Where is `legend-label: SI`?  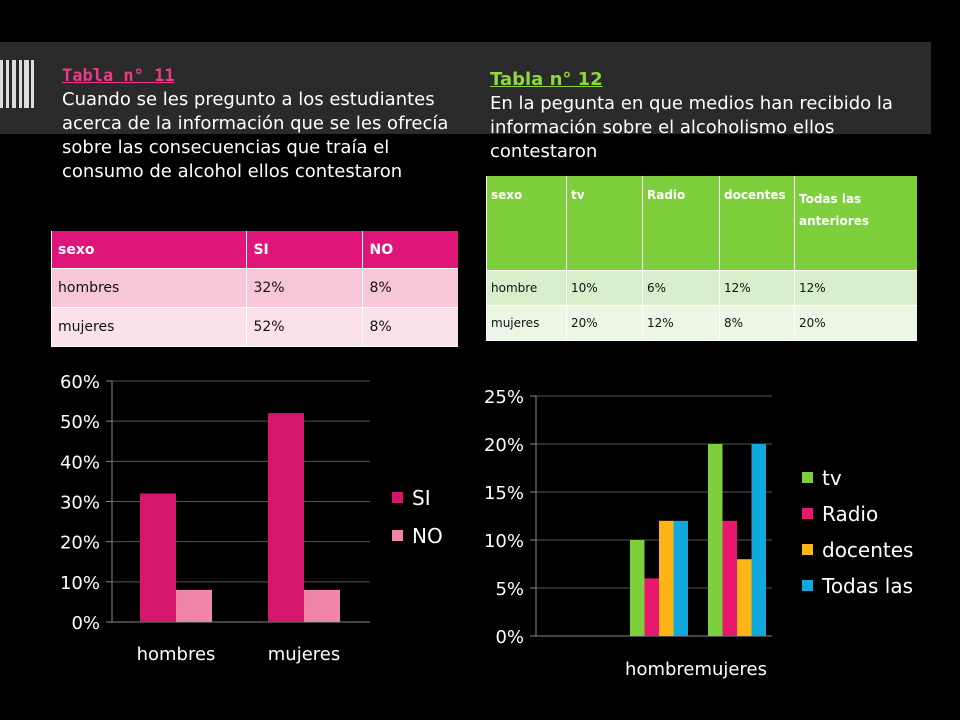 legend-label: SI is located at coordinates (421, 498).